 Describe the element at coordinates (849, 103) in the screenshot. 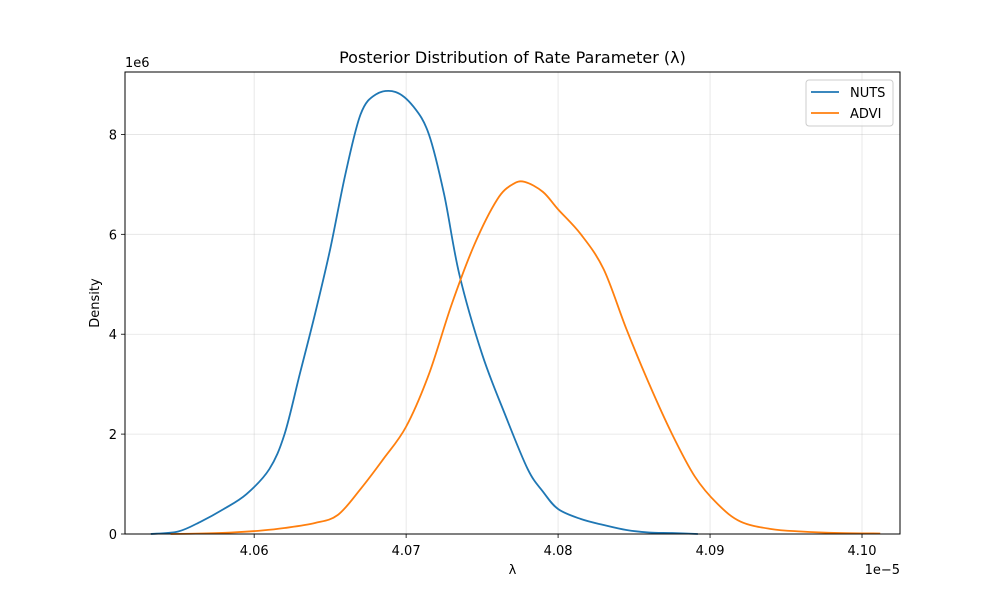

I see `legend: NUTS ADVI` at that location.